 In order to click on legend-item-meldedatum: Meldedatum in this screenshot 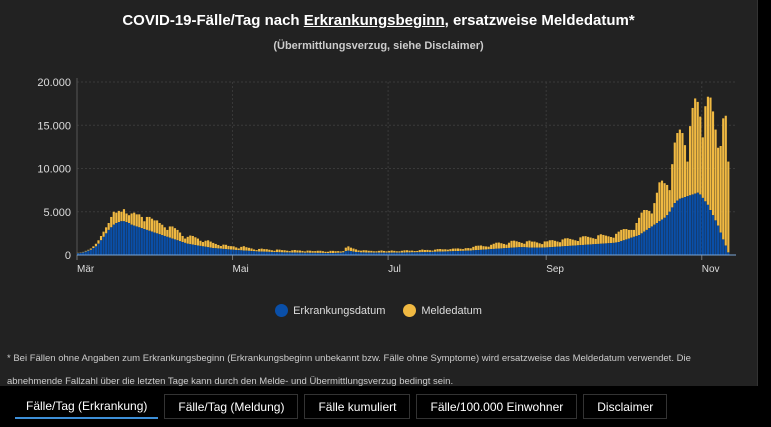, I will do `click(442, 310)`.